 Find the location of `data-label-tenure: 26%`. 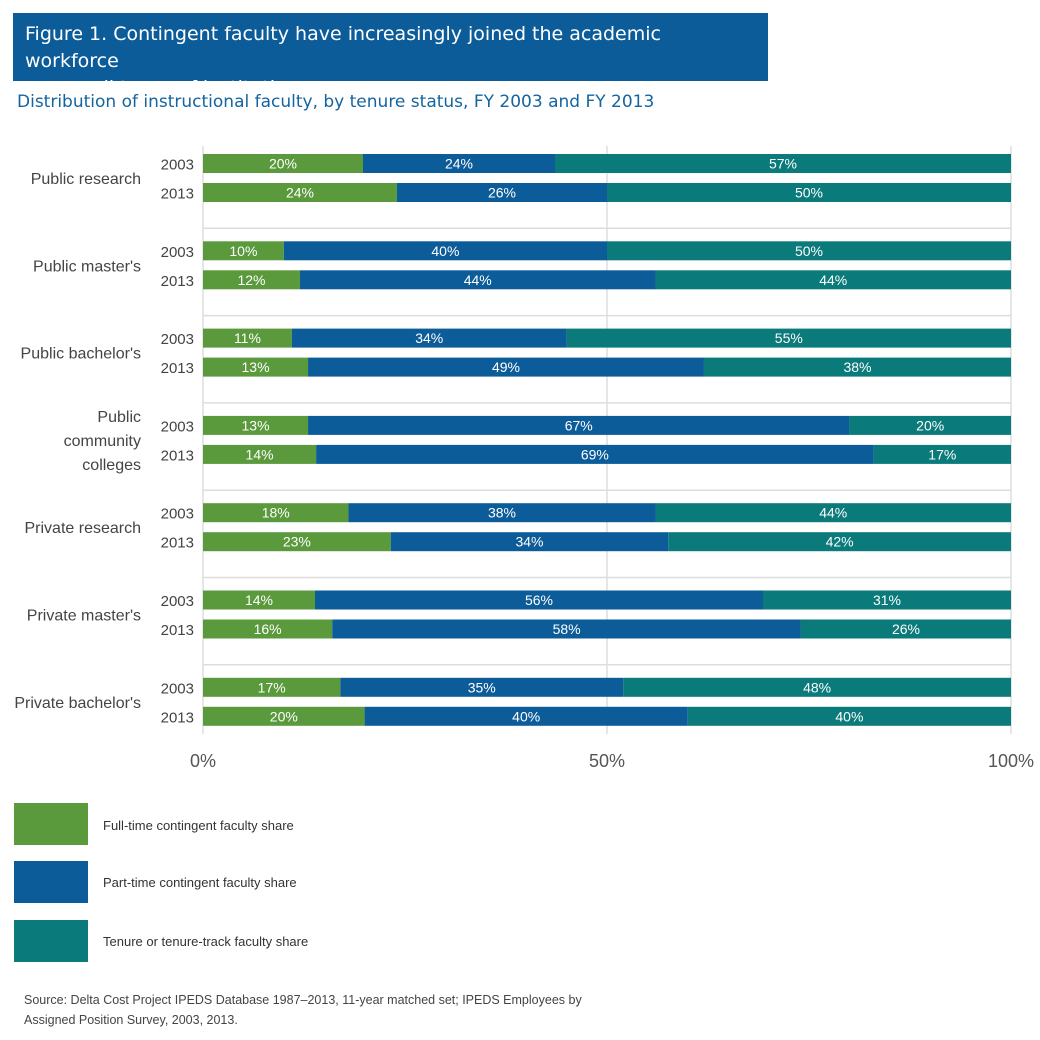

data-label-tenure: 26% is located at coordinates (906, 629).